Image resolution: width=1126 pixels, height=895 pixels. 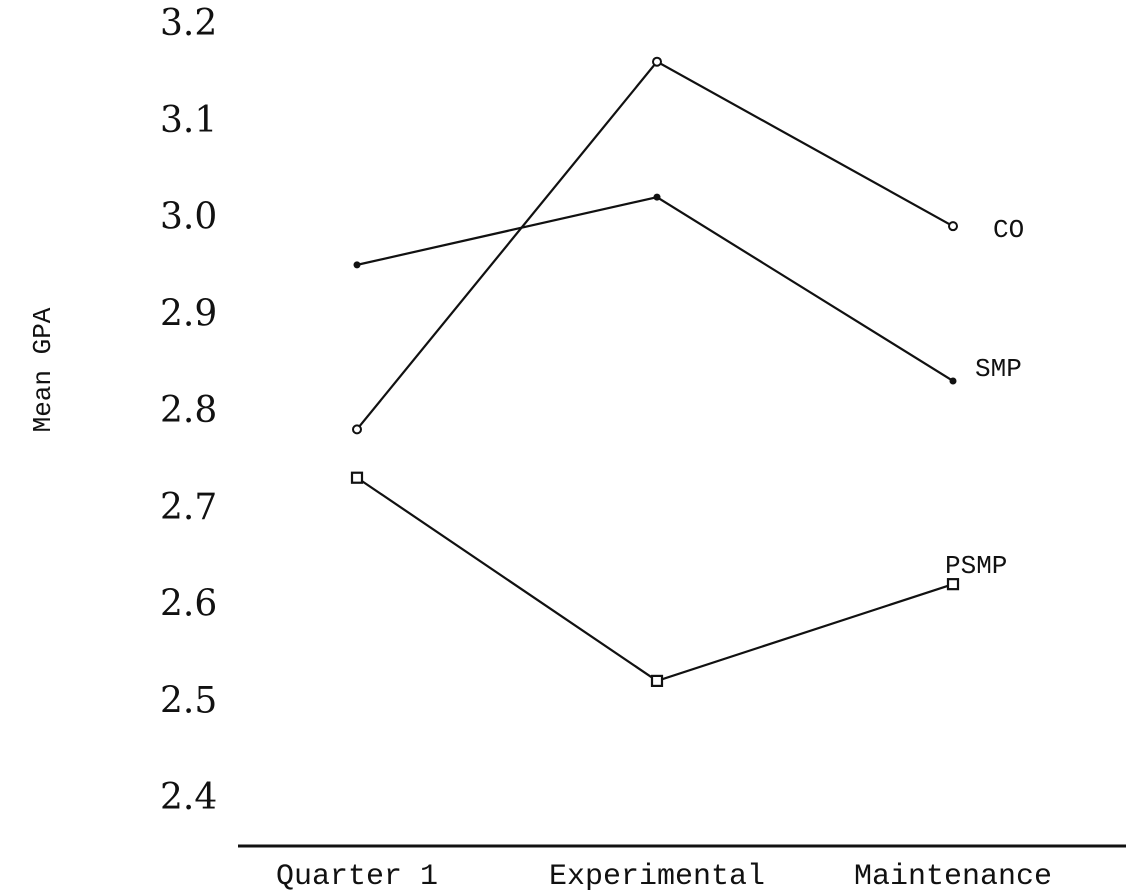 I want to click on y-tick-label: 3.2, so click(x=188, y=23).